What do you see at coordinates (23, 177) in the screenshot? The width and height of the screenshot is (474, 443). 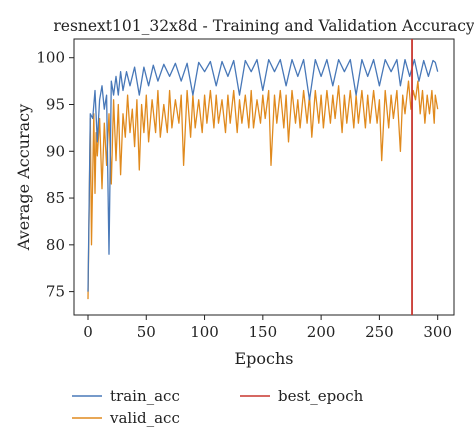 I see `y-axis-label: Average Accuracy` at bounding box center [23, 177].